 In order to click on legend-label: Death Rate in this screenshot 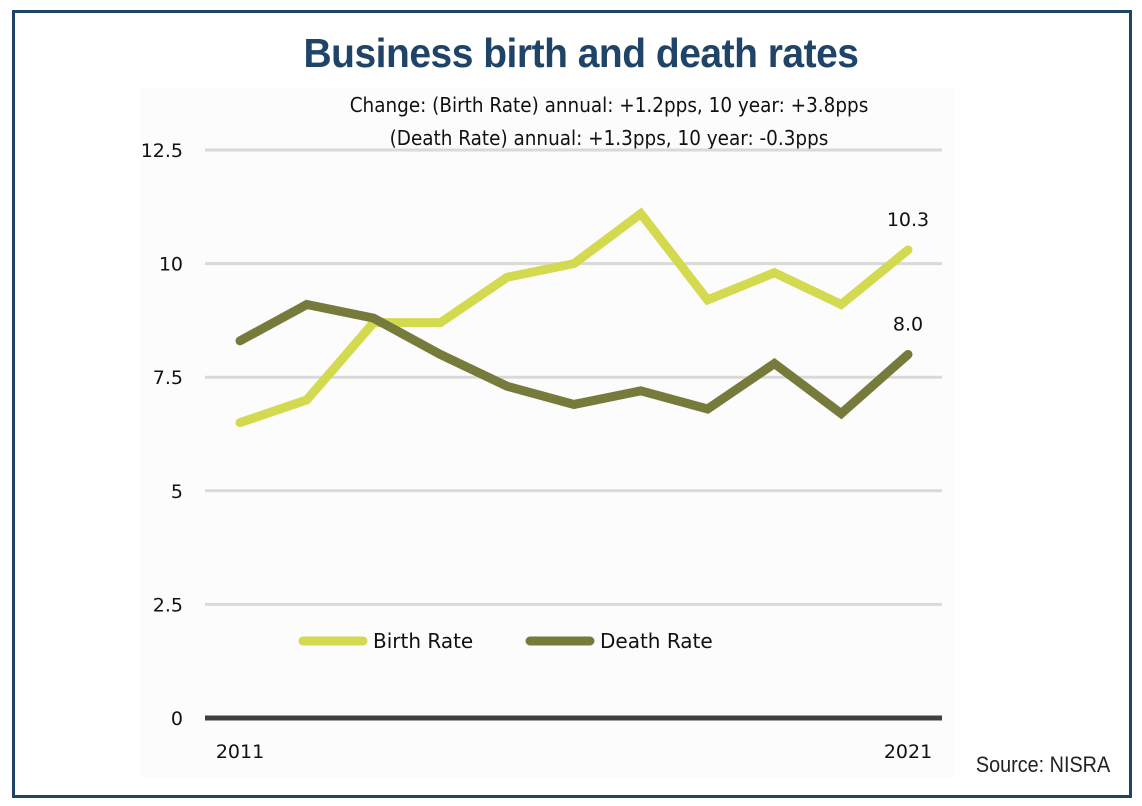, I will do `click(656, 641)`.